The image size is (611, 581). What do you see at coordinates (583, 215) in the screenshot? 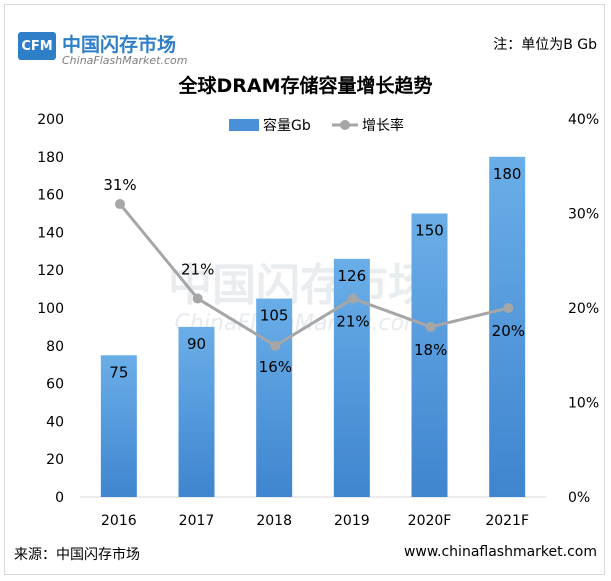
I see `y-right-tick-label: 30%` at bounding box center [583, 215].